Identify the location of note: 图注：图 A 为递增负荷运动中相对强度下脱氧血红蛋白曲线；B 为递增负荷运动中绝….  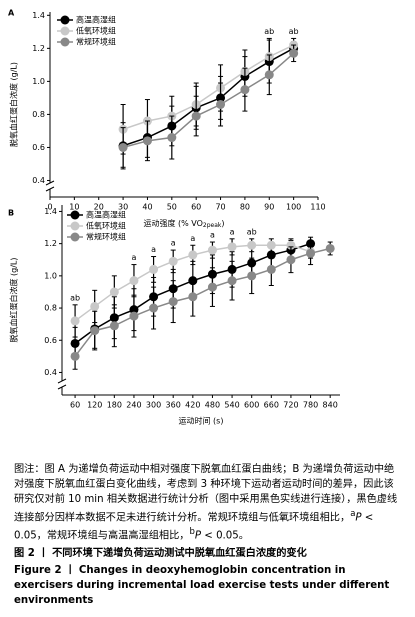
(208, 503).